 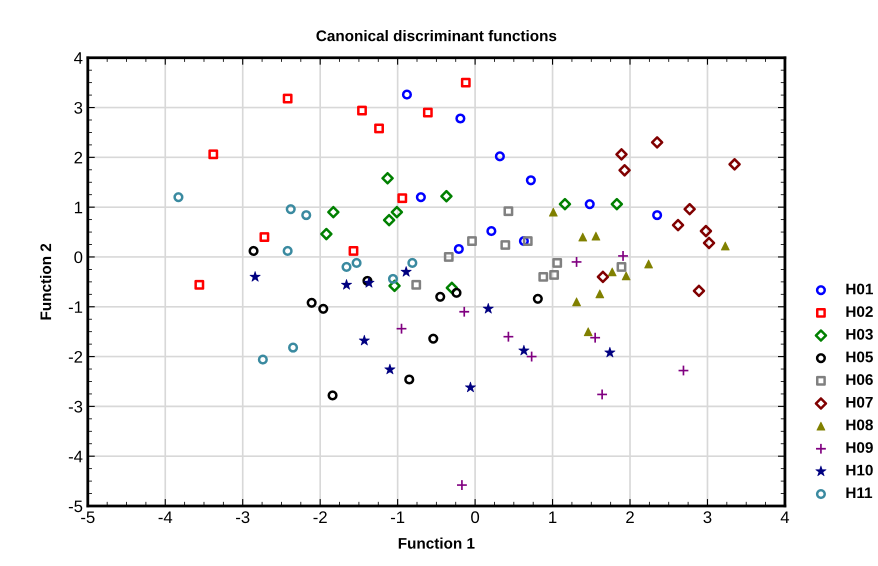 I want to click on y-tick-label: -1, so click(x=75, y=307).